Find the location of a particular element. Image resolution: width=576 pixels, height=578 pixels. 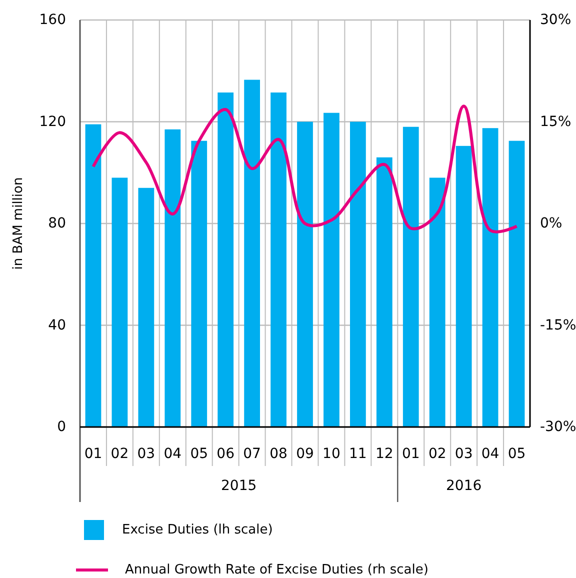

x-tick-label: 06 is located at coordinates (225, 454).